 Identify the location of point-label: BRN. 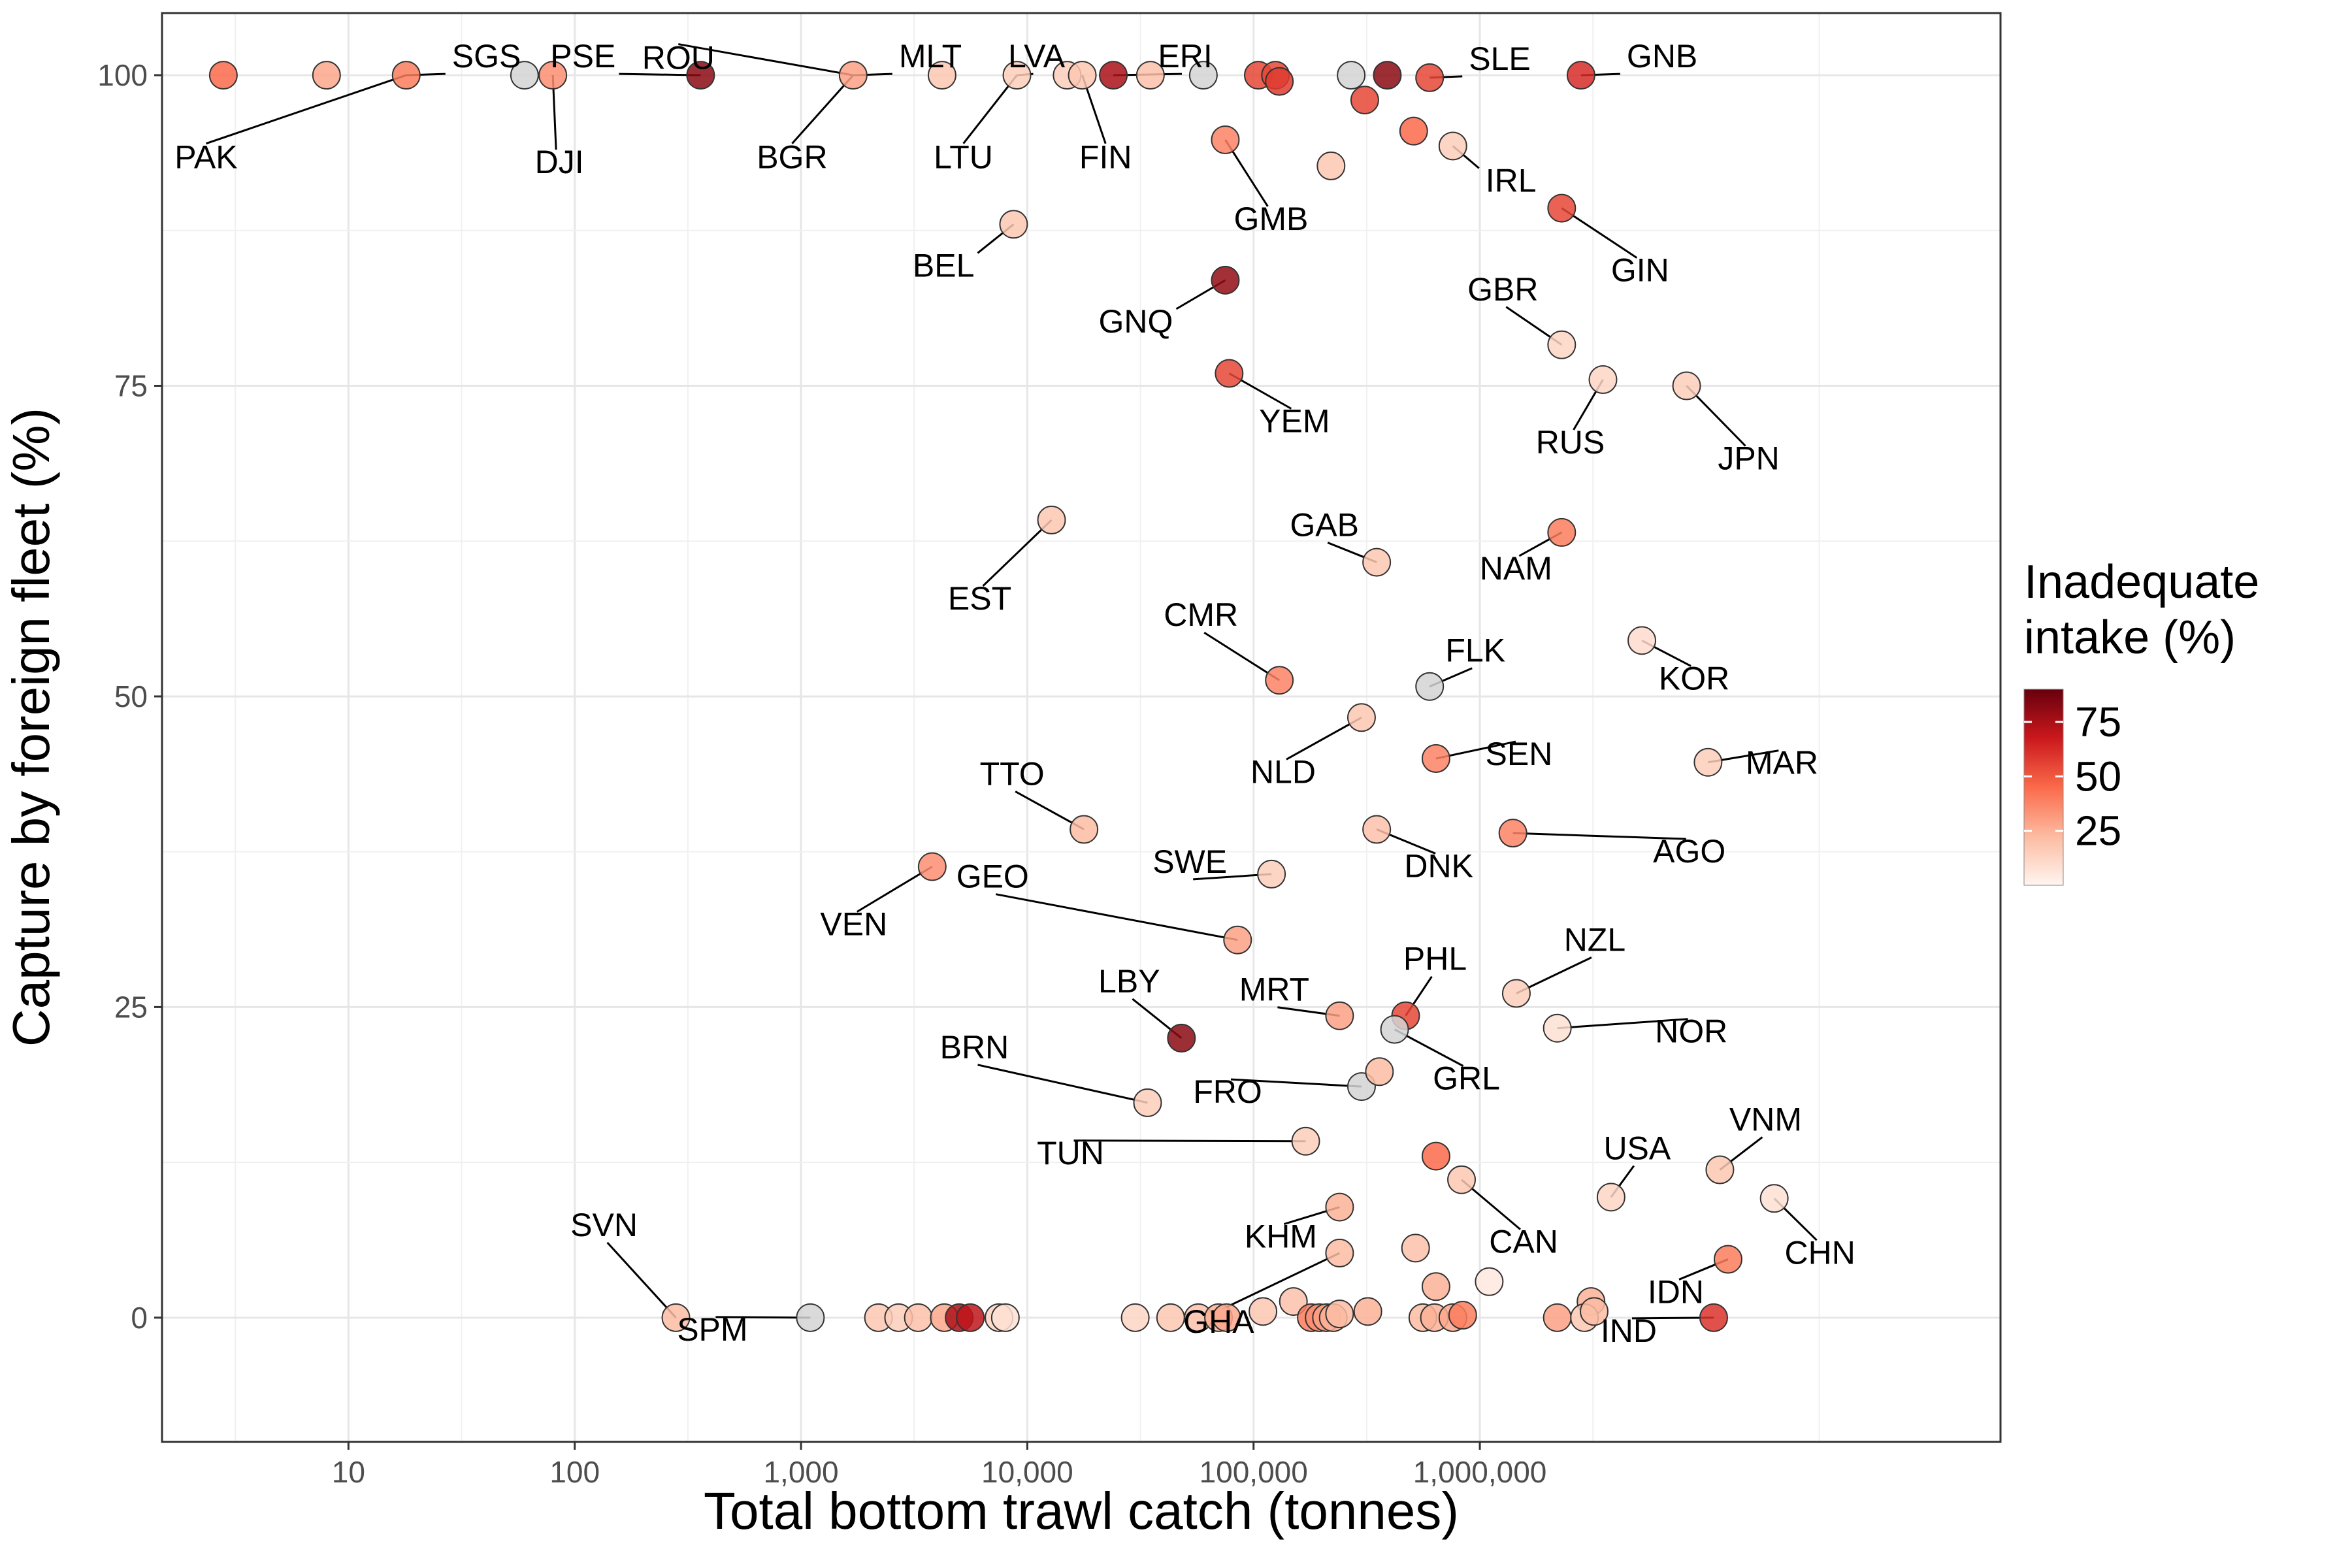
(974, 1047).